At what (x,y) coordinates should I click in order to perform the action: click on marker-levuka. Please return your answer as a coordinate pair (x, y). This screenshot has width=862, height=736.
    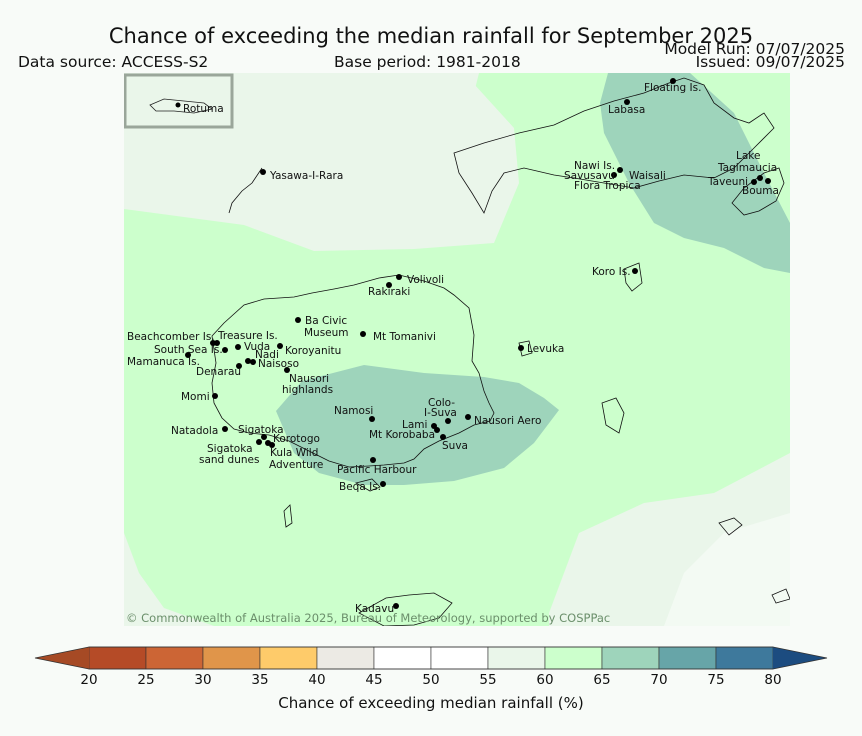
    Looking at the image, I should click on (521, 348).